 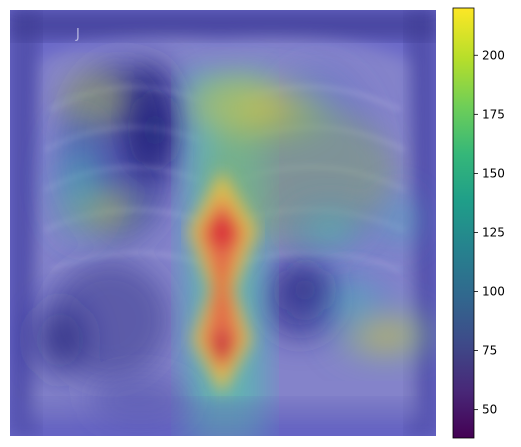 What do you see at coordinates (489, 351) in the screenshot?
I see `colorbar-tick-label: 75` at bounding box center [489, 351].